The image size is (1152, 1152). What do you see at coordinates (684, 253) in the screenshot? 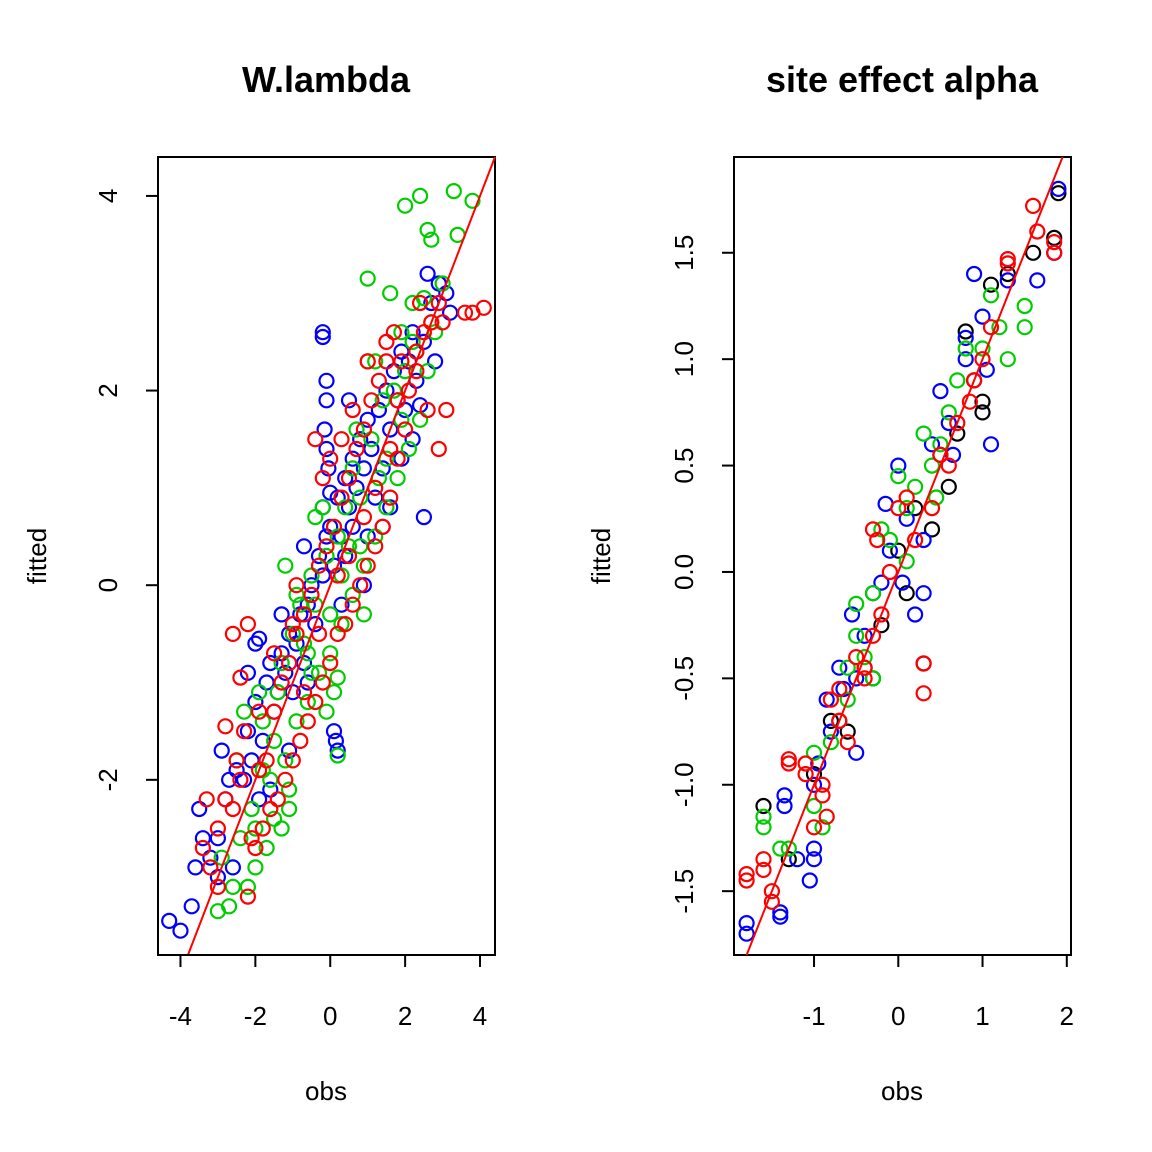
I see `right-y-tick-label: 1.5` at bounding box center [684, 253].